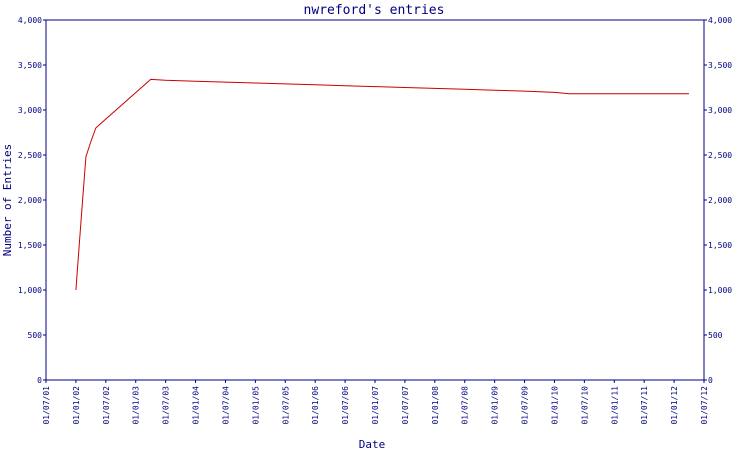 The image size is (750, 455). I want to click on y-tick-label-left: 2,500, so click(30, 155).